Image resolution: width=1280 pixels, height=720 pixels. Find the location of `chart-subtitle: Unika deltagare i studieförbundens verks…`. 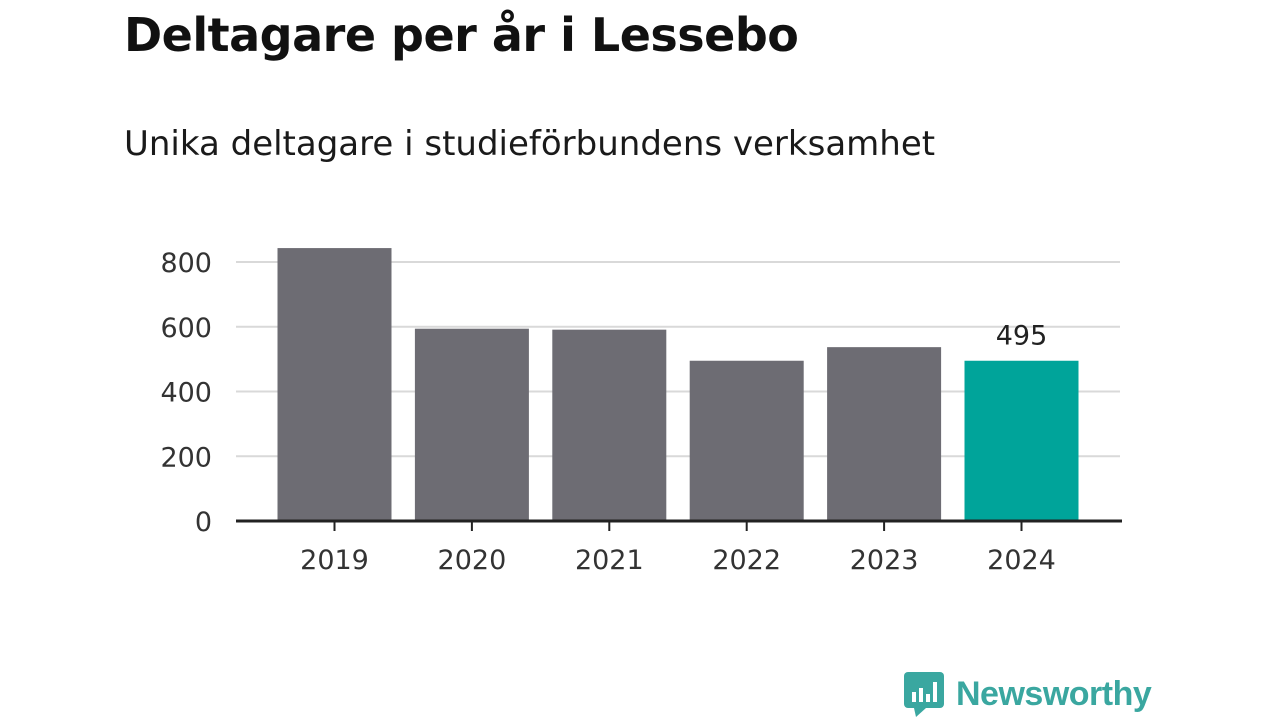

chart-subtitle: Unika deltagare i studieförbundens verks… is located at coordinates (530, 144).